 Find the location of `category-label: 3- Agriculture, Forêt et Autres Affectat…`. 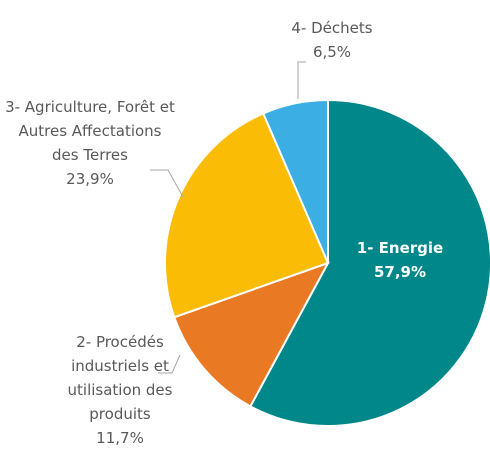

category-label: 3- Agriculture, Forêt et Autres Affectat… is located at coordinates (90, 131).